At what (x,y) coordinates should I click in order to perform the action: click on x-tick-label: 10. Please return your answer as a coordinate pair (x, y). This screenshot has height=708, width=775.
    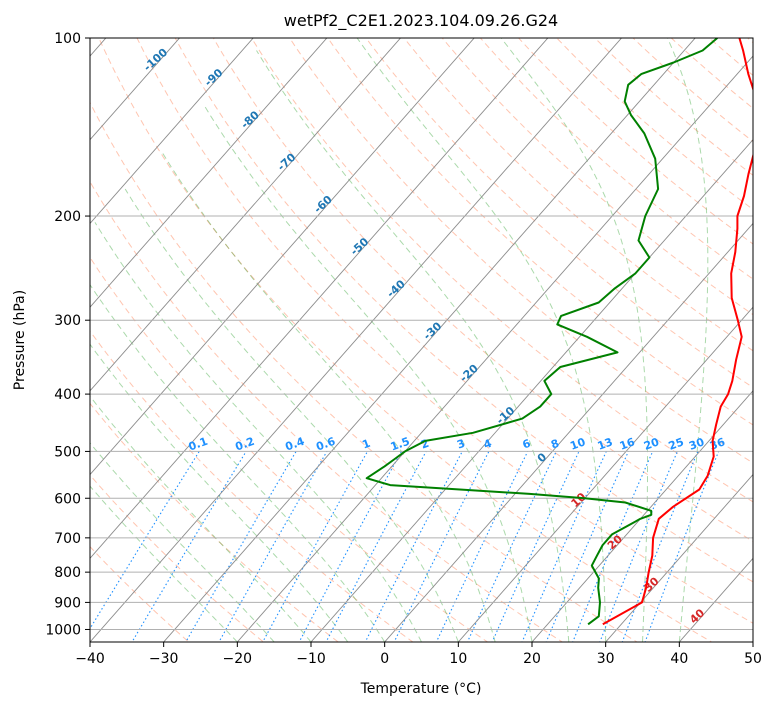
    Looking at the image, I should click on (458, 659).